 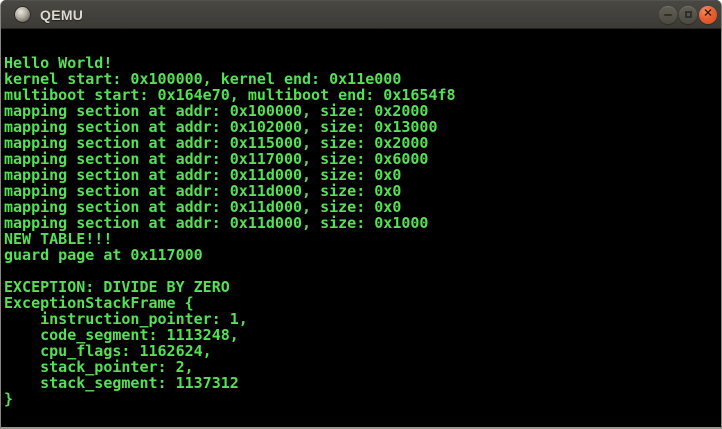 I want to click on terminal-line: ExceptionStackFrame {, so click(x=99, y=303).